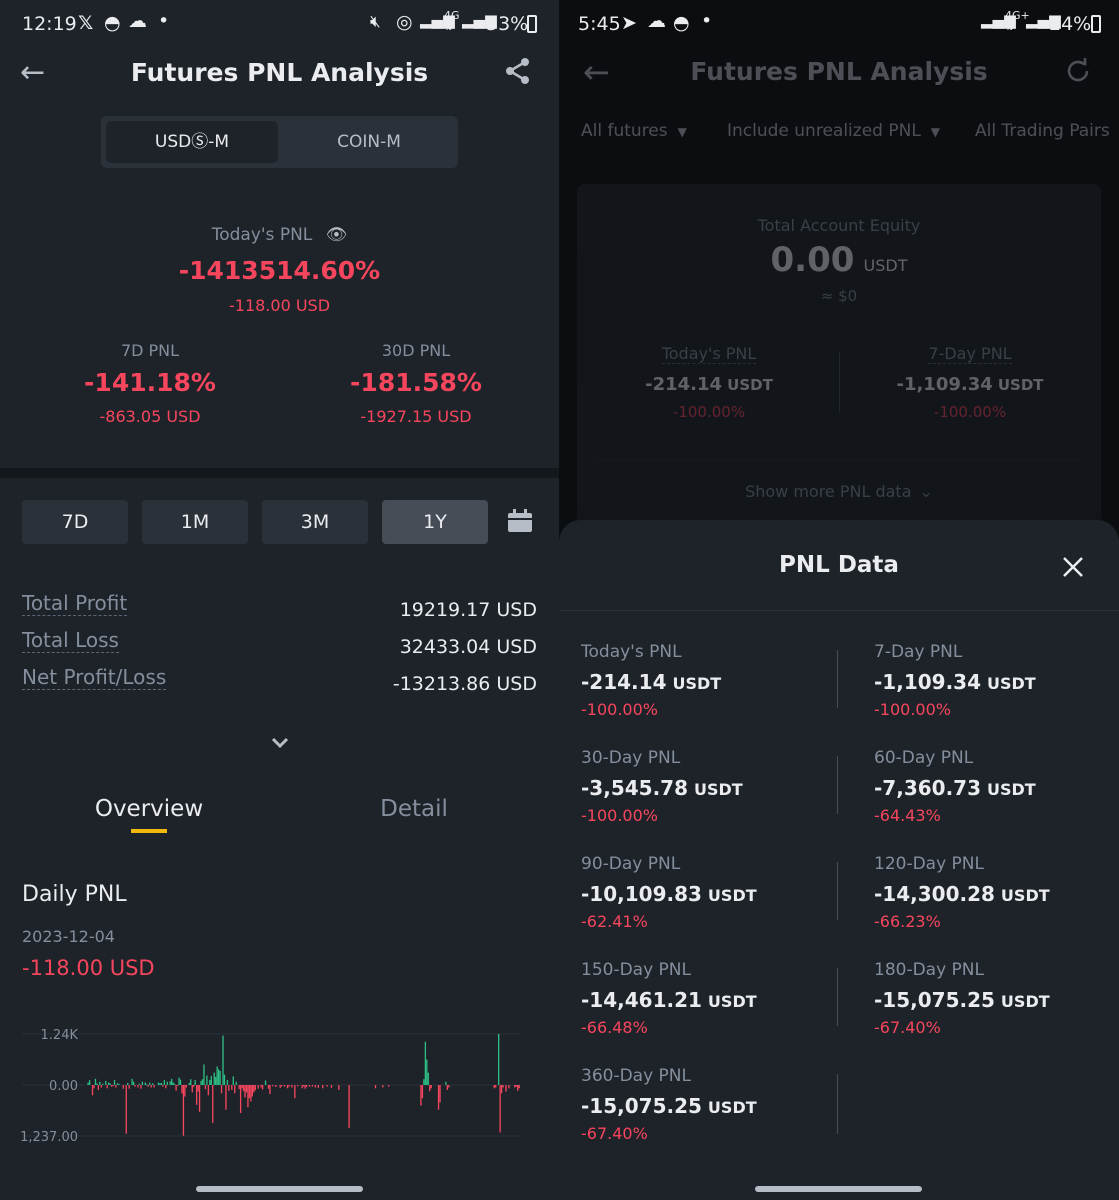 Image resolution: width=1119 pixels, height=1200 pixels. Describe the element at coordinates (839, 382) in the screenshot. I see `bg-divider` at that location.